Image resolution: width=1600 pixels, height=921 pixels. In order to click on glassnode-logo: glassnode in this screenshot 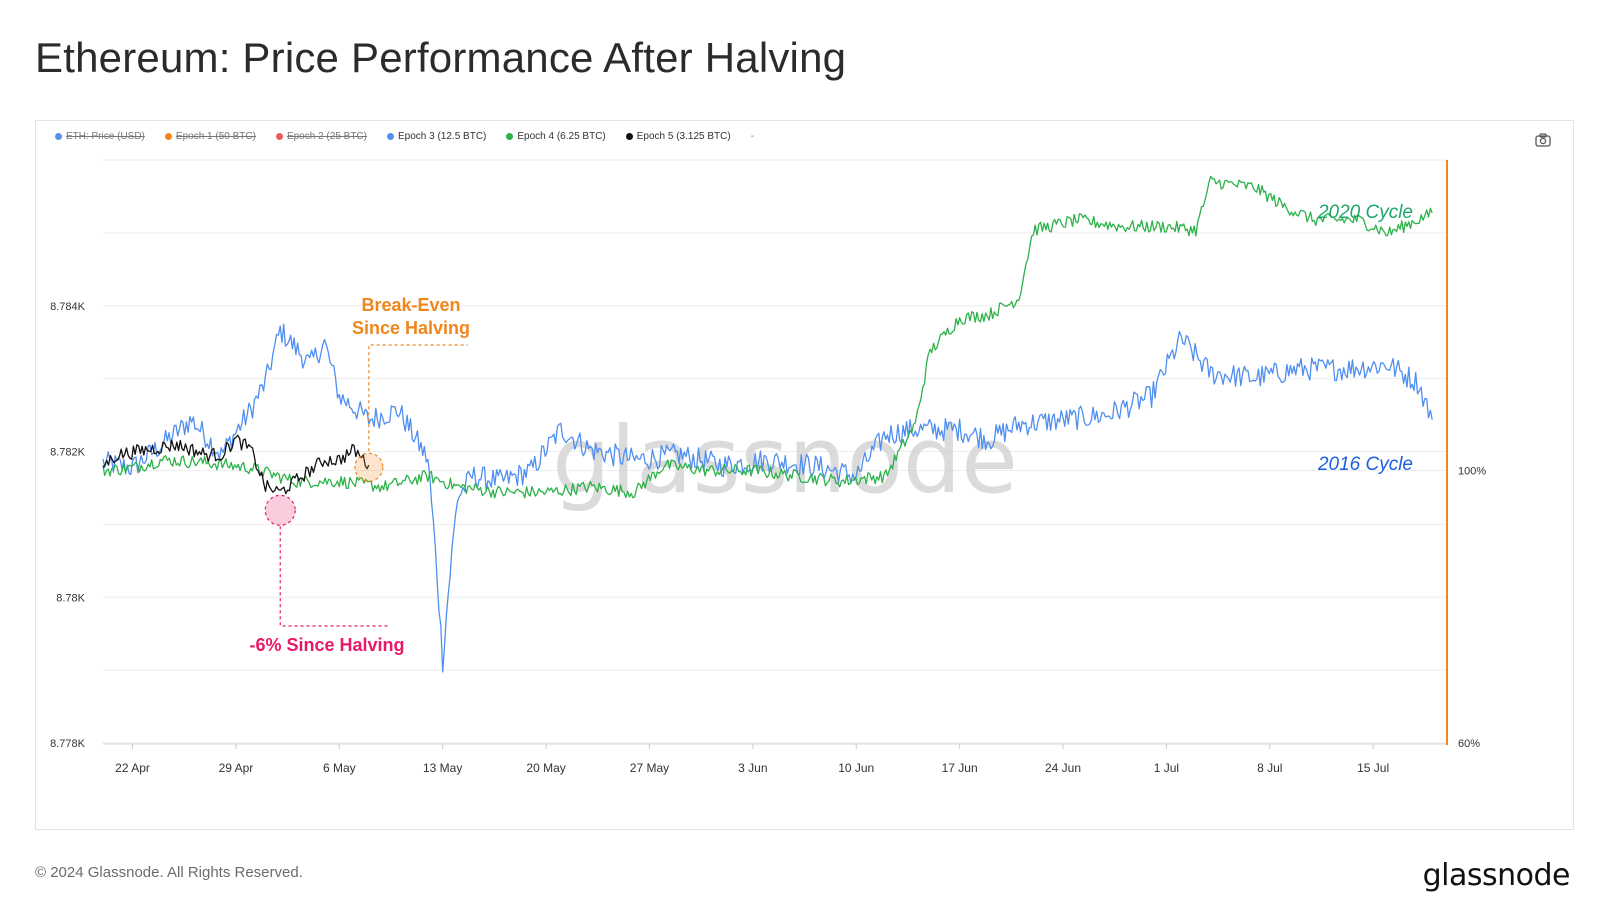, I will do `click(1496, 875)`.